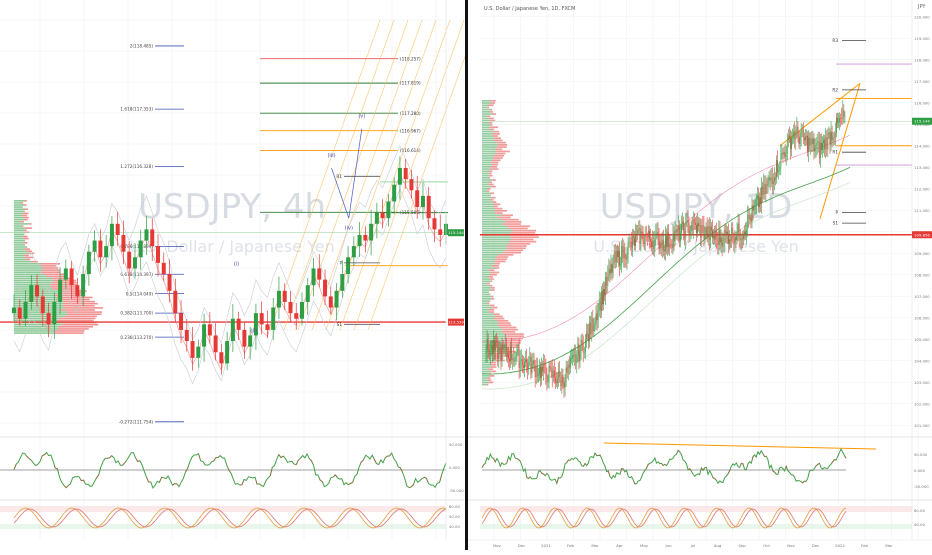  I want to click on price-tick-label: 104.000, so click(922, 360).